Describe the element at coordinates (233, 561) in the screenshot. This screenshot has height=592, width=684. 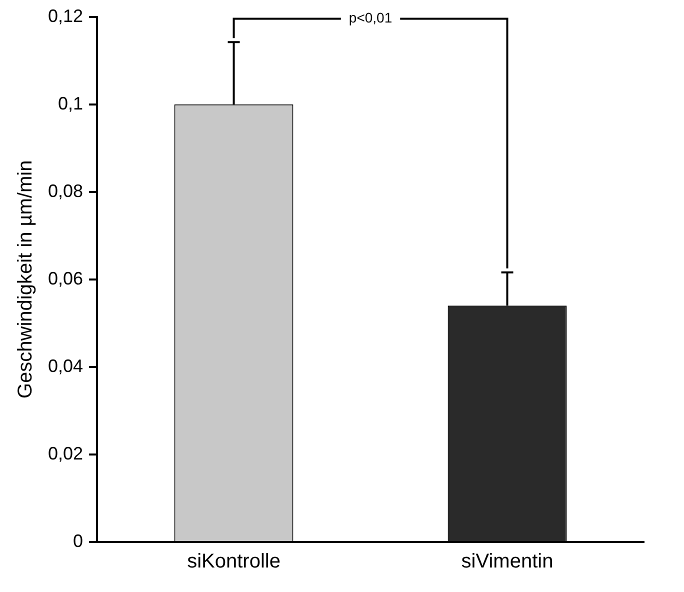
I see `x-tick-label: siKontrolle` at that location.